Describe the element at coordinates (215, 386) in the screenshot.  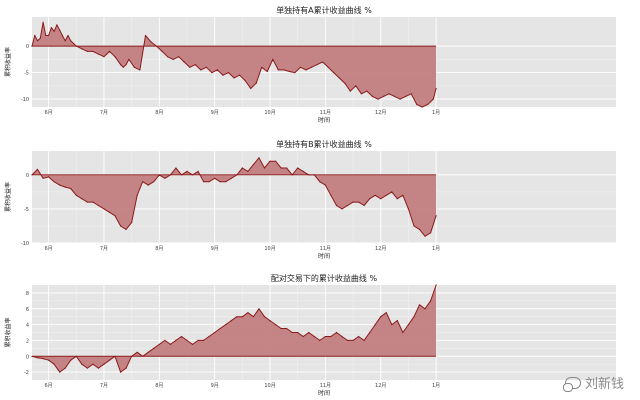
I see `x-tick-label: 9月` at that location.